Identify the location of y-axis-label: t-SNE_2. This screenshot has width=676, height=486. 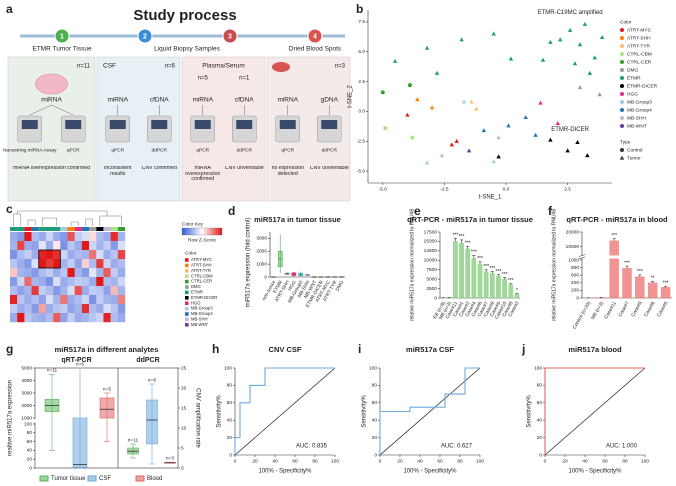
(351, 96).